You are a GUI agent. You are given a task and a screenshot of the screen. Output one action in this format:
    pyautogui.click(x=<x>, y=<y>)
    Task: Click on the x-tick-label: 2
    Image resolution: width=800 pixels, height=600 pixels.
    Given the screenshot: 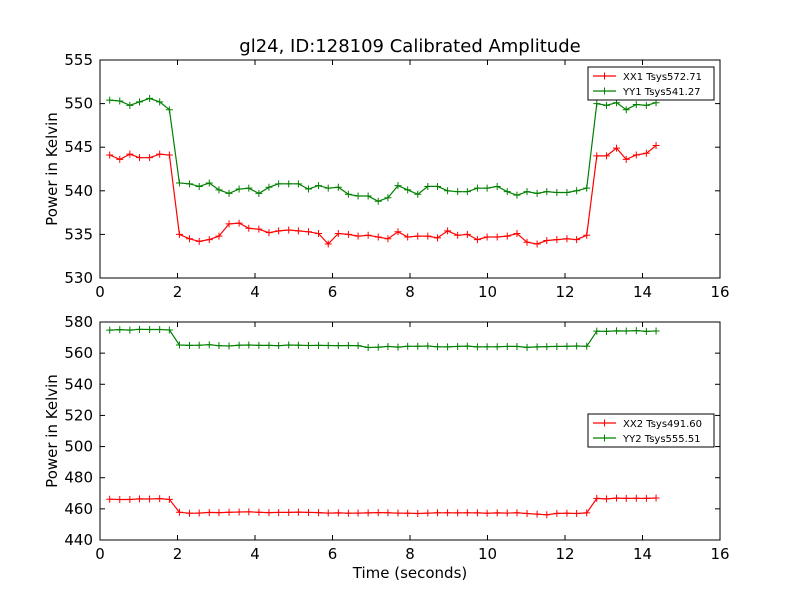 What is the action you would take?
    pyautogui.click(x=178, y=292)
    